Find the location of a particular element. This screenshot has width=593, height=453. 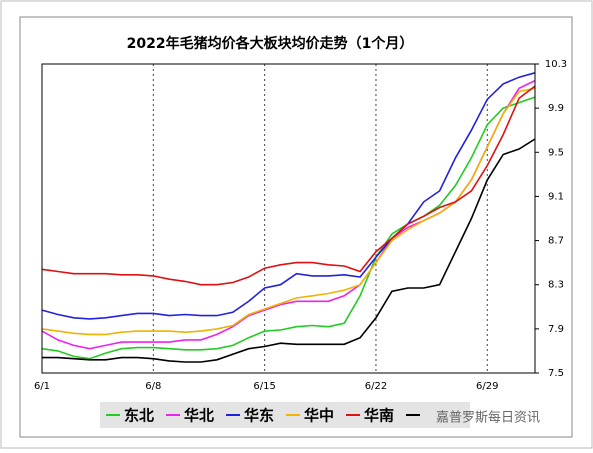

y-tick-label: 8.7 is located at coordinates (556, 241).